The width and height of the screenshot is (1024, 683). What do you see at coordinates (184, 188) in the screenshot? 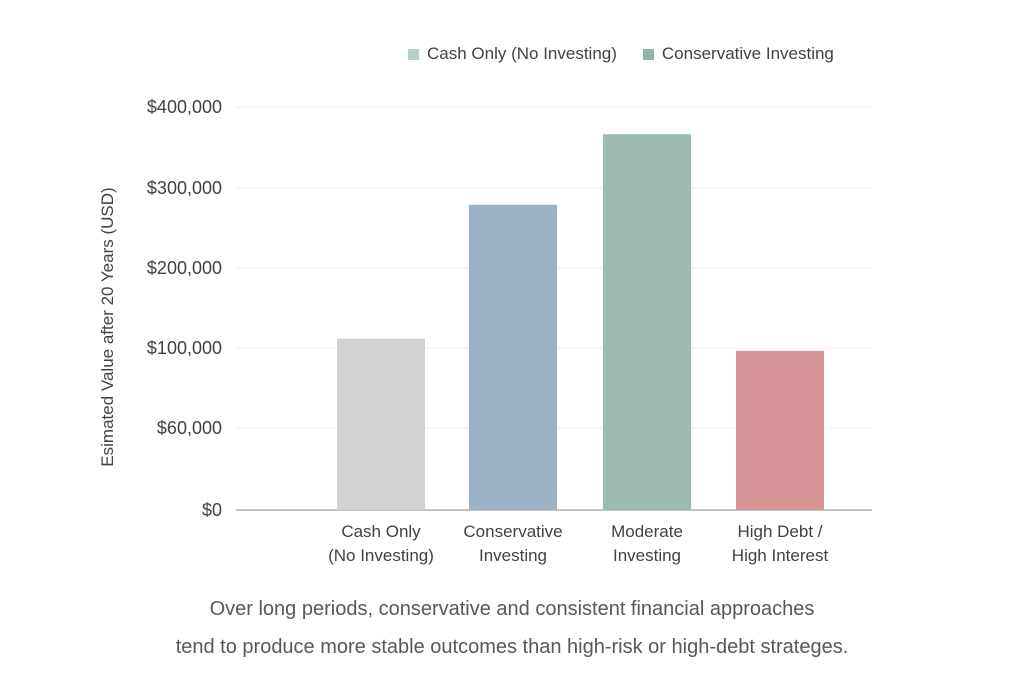
I see `y-tick-label: $300,000` at bounding box center [184, 188].